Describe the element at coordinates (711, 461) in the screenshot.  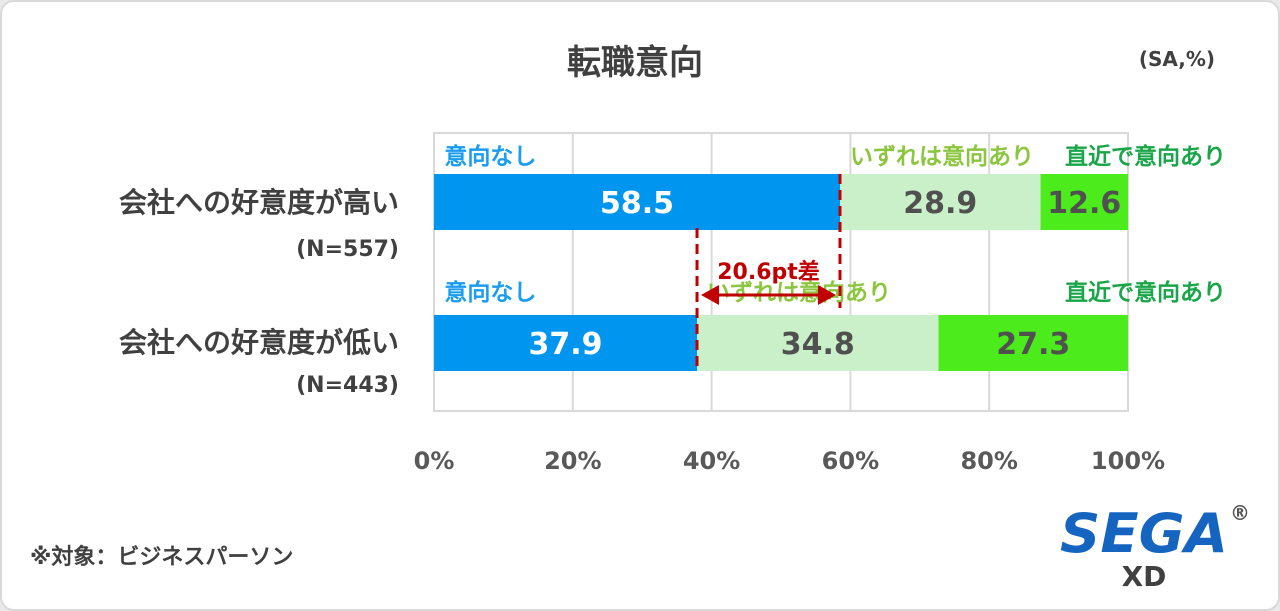
I see `x-tick-label: 40%` at that location.